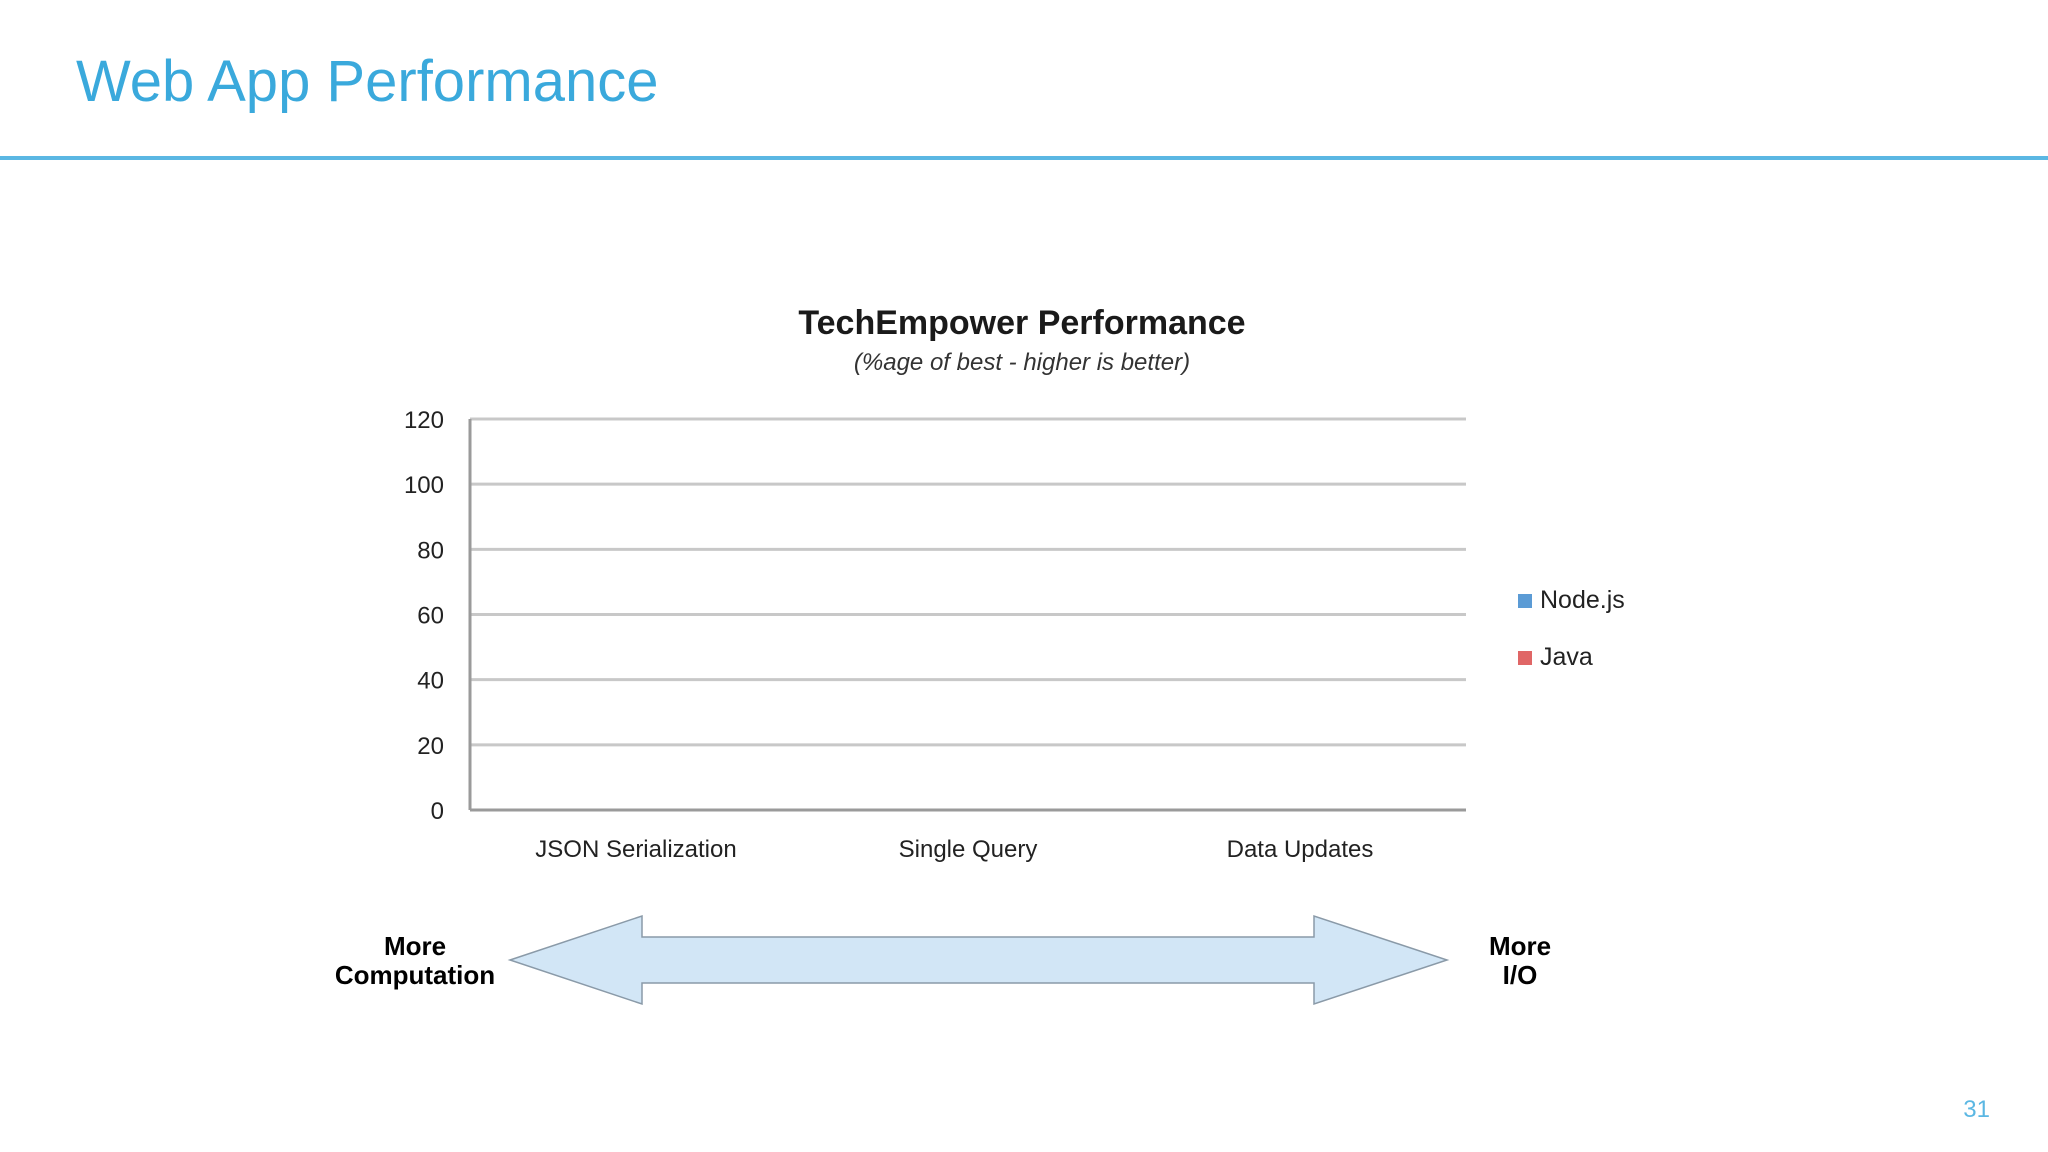  I want to click on y-axis-ticks: 0 20 40 60 80 100 120, so click(424, 616).